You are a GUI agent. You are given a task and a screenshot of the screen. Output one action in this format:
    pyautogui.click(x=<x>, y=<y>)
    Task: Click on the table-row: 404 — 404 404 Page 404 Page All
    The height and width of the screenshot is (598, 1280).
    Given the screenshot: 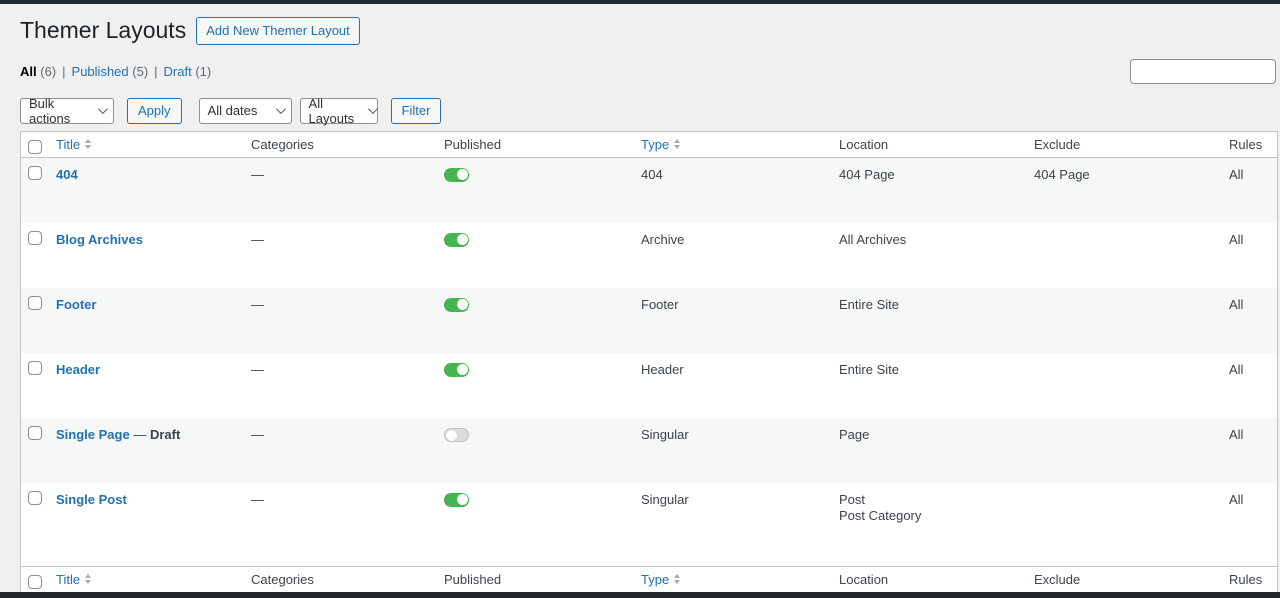 What is the action you would take?
    pyautogui.click(x=649, y=190)
    